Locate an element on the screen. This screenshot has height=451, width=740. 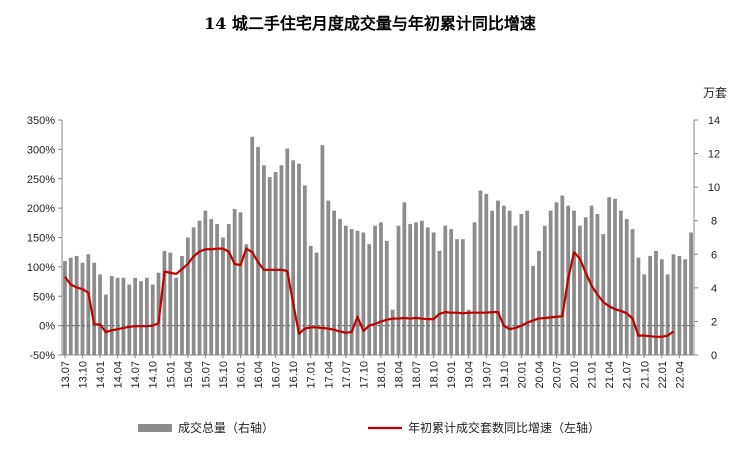
right-axis-ticks: 14 12 10 8 6 4 2 0 is located at coordinates (707, 238).